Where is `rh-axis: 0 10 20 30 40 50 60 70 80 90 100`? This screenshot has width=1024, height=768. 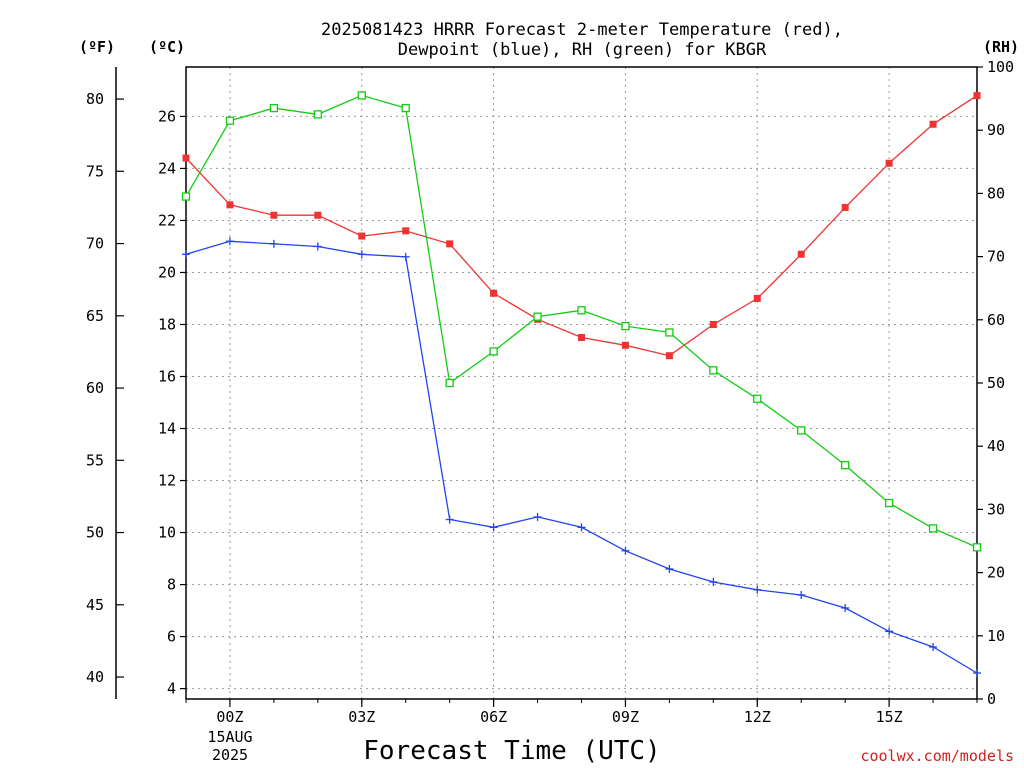
rh-axis: 0 10 20 30 40 50 60 70 80 90 100 is located at coordinates (995, 383).